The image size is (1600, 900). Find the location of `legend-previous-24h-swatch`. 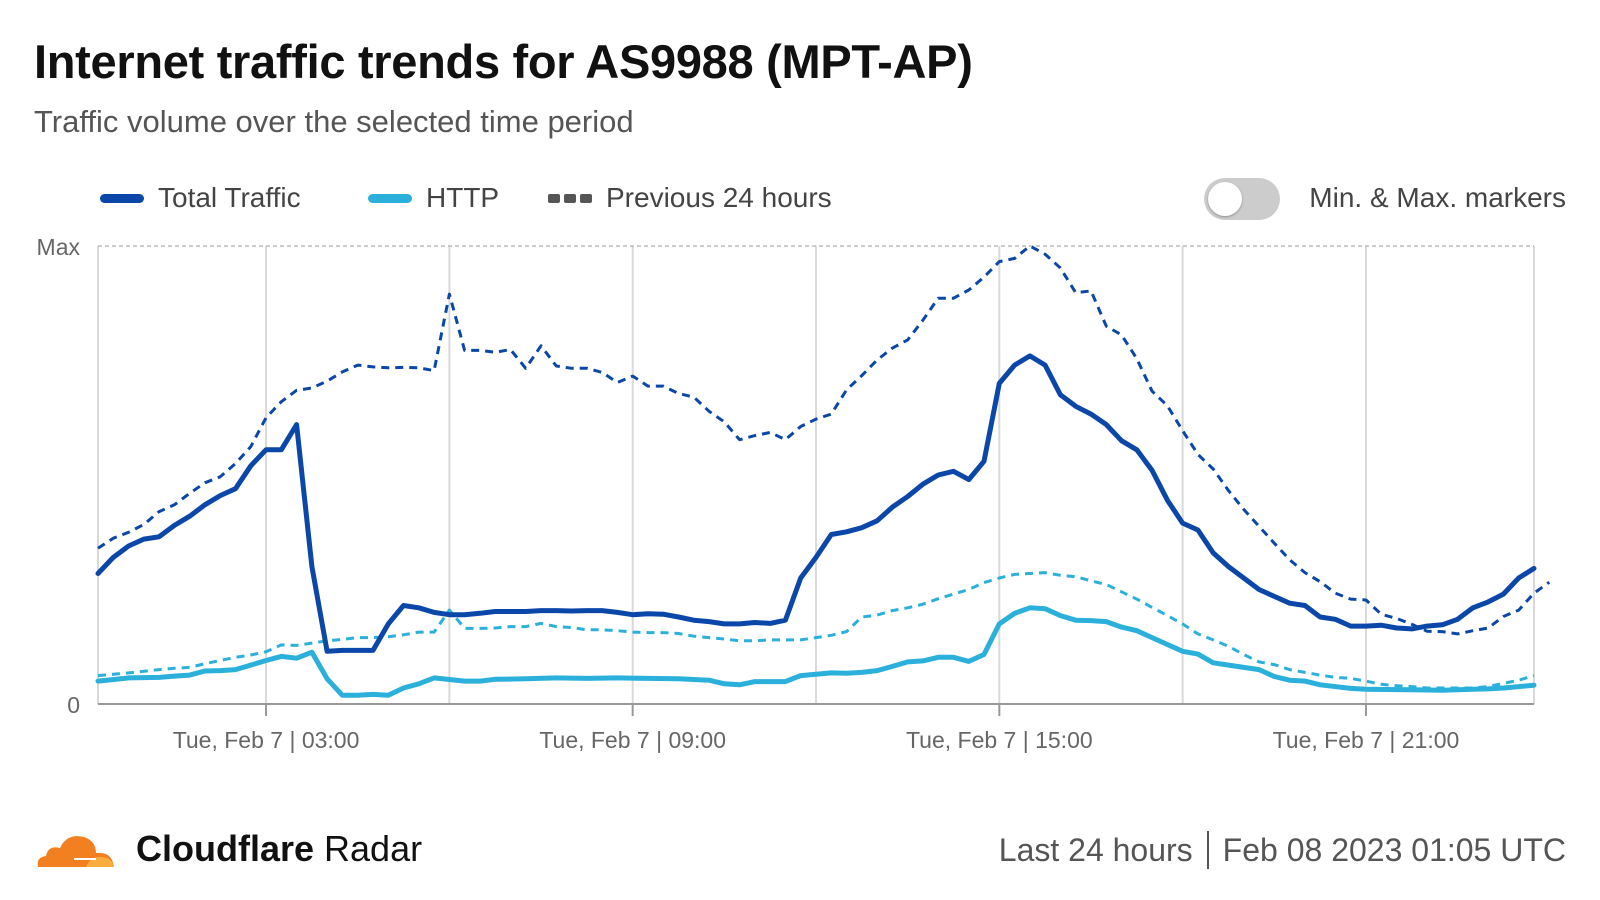

legend-previous-24h-swatch is located at coordinates (570, 198).